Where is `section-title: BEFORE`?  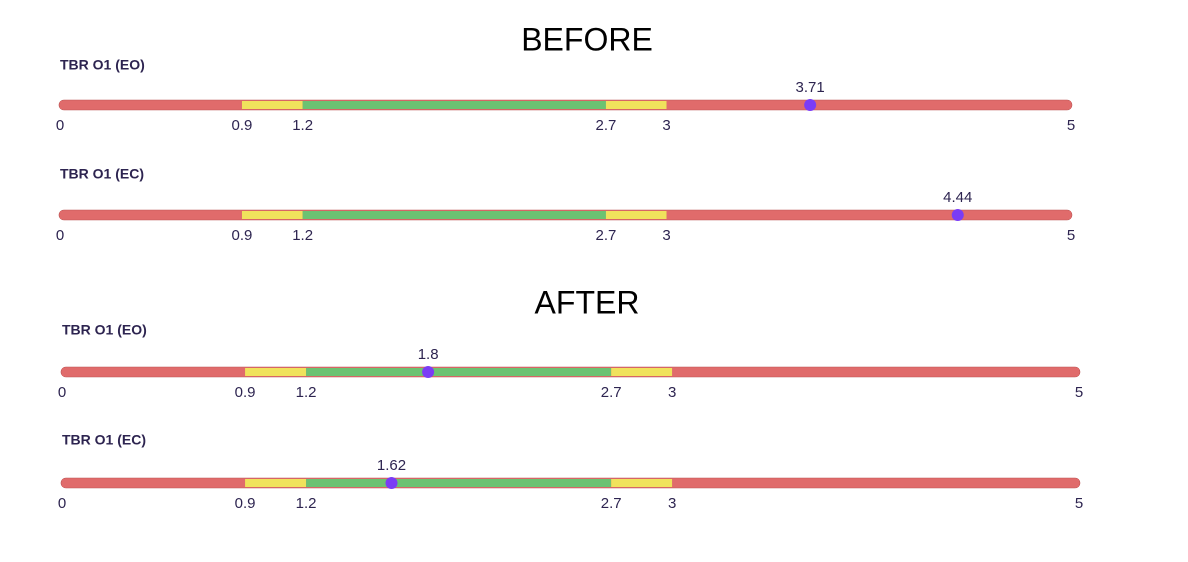 section-title: BEFORE is located at coordinates (587, 39).